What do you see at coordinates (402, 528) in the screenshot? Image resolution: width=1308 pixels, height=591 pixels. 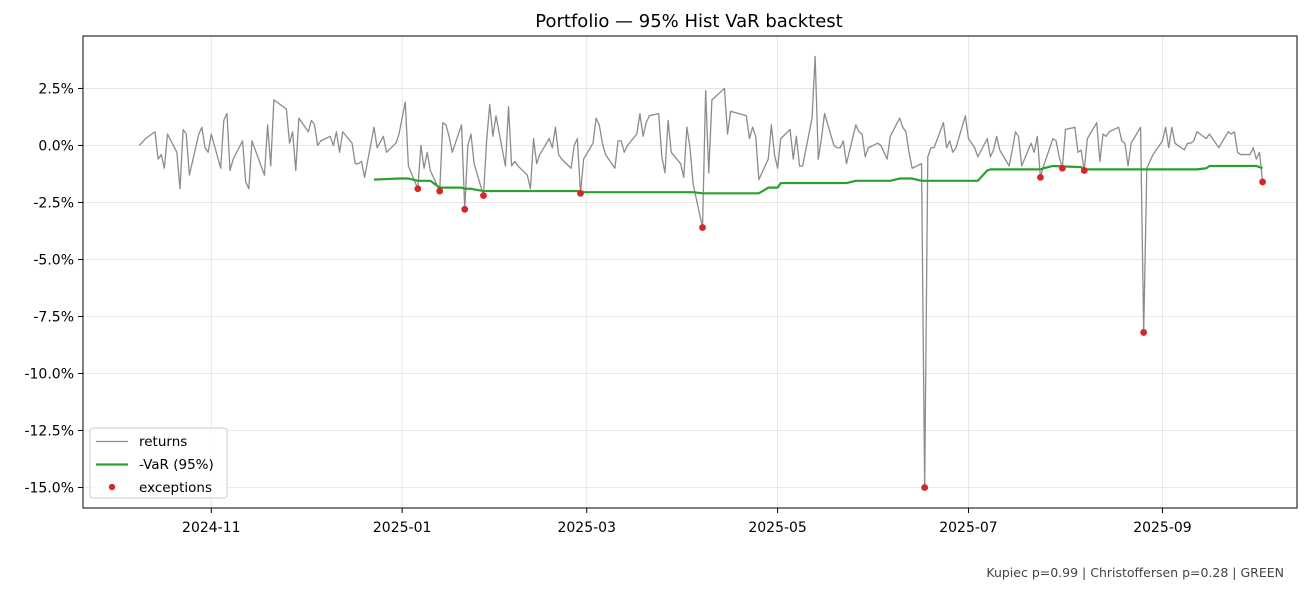 I see `x-tick-label: 2025-01` at bounding box center [402, 528].